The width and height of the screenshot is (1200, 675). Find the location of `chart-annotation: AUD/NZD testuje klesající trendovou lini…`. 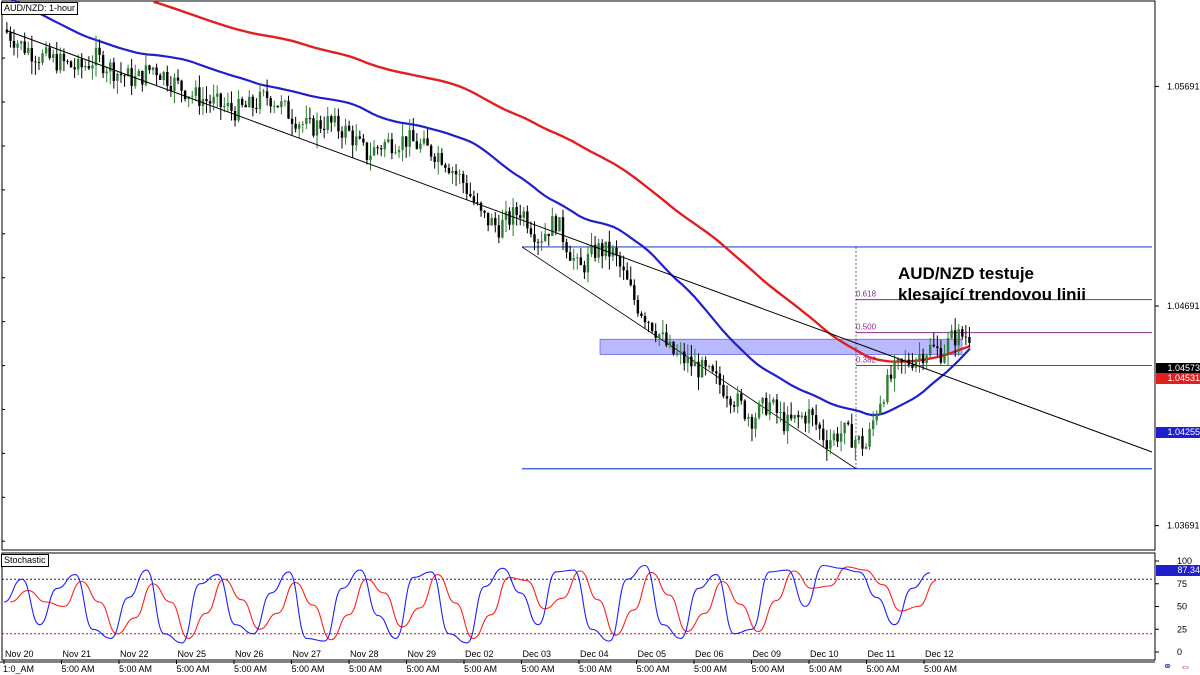

chart-annotation: AUD/NZD testuje klesající trendovou lini… is located at coordinates (992, 284).